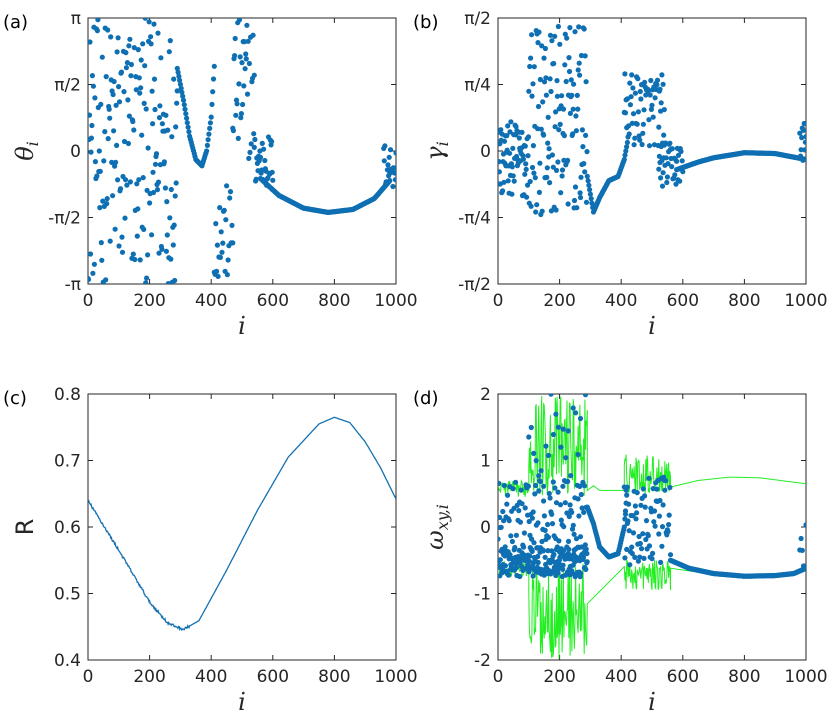 The width and height of the screenshot is (831, 726). I want to click on panel-label: (a), so click(15, 22).